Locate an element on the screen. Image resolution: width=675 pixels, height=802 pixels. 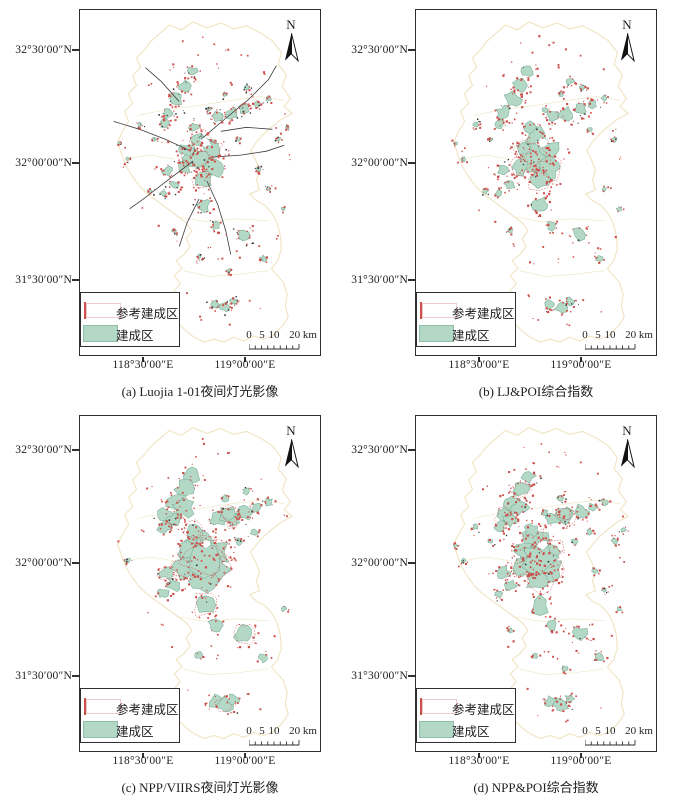
map-canvas-npp-poi is located at coordinates (540, 583).